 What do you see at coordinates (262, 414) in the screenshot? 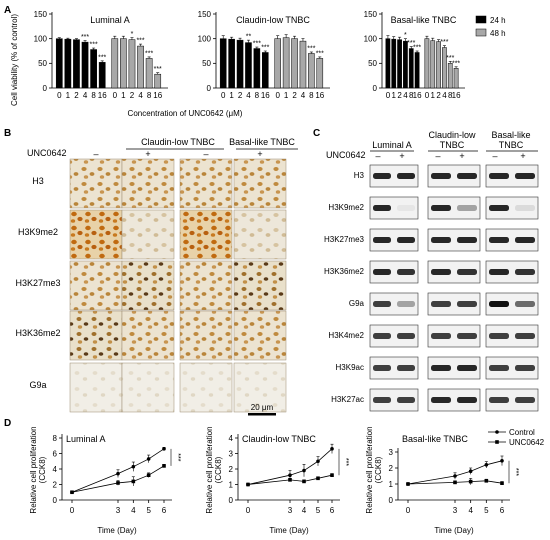
I see `ihc-scale-bar` at bounding box center [262, 414].